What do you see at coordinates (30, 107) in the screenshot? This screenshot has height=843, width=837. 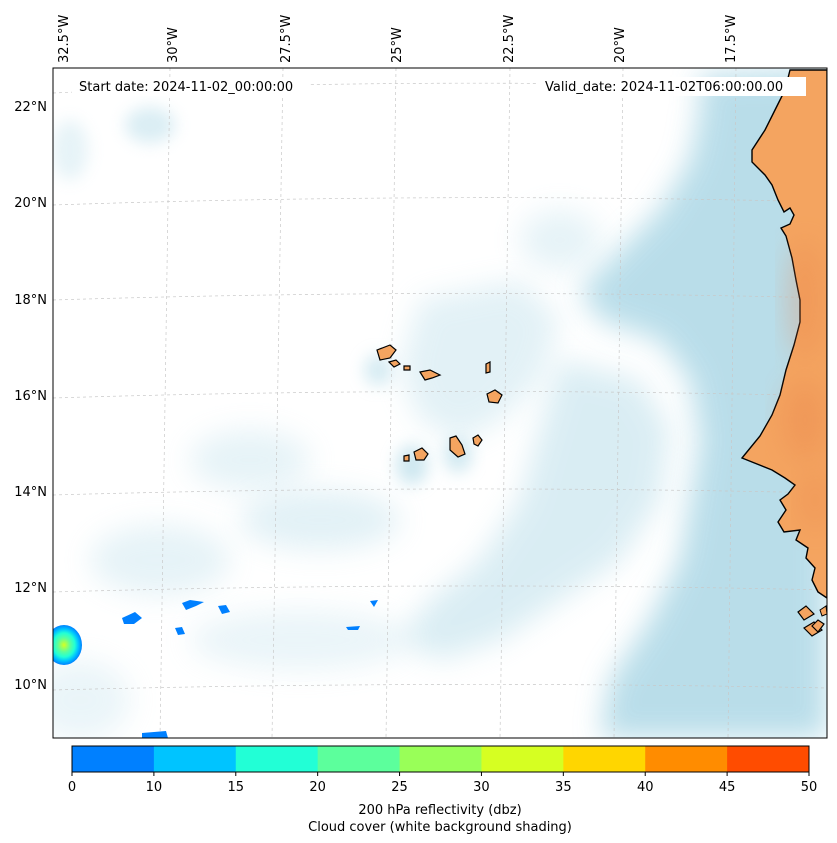 I see `lat-label: 22°N` at bounding box center [30, 107].